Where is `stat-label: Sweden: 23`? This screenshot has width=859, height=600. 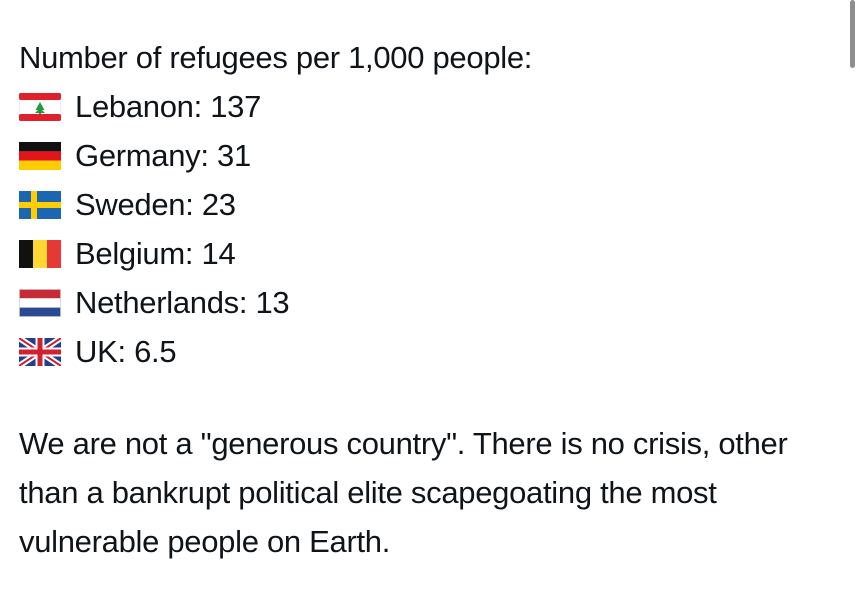 stat-label: Sweden: 23 is located at coordinates (155, 204).